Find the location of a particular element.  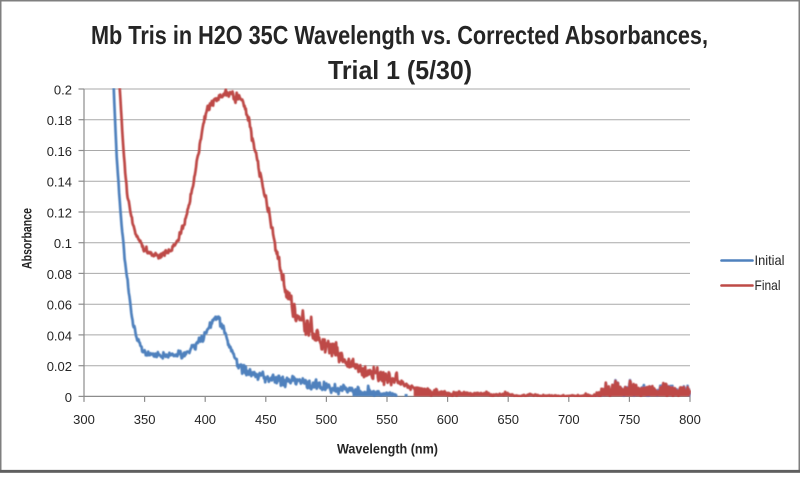

svg-text: 400 is located at coordinates (205, 419).